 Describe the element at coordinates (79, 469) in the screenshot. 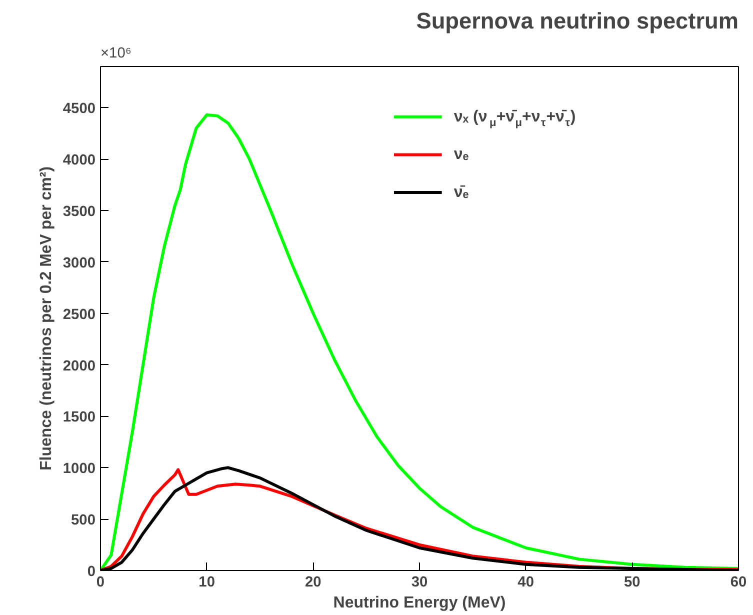

I see `y-tick-label: 1000` at that location.